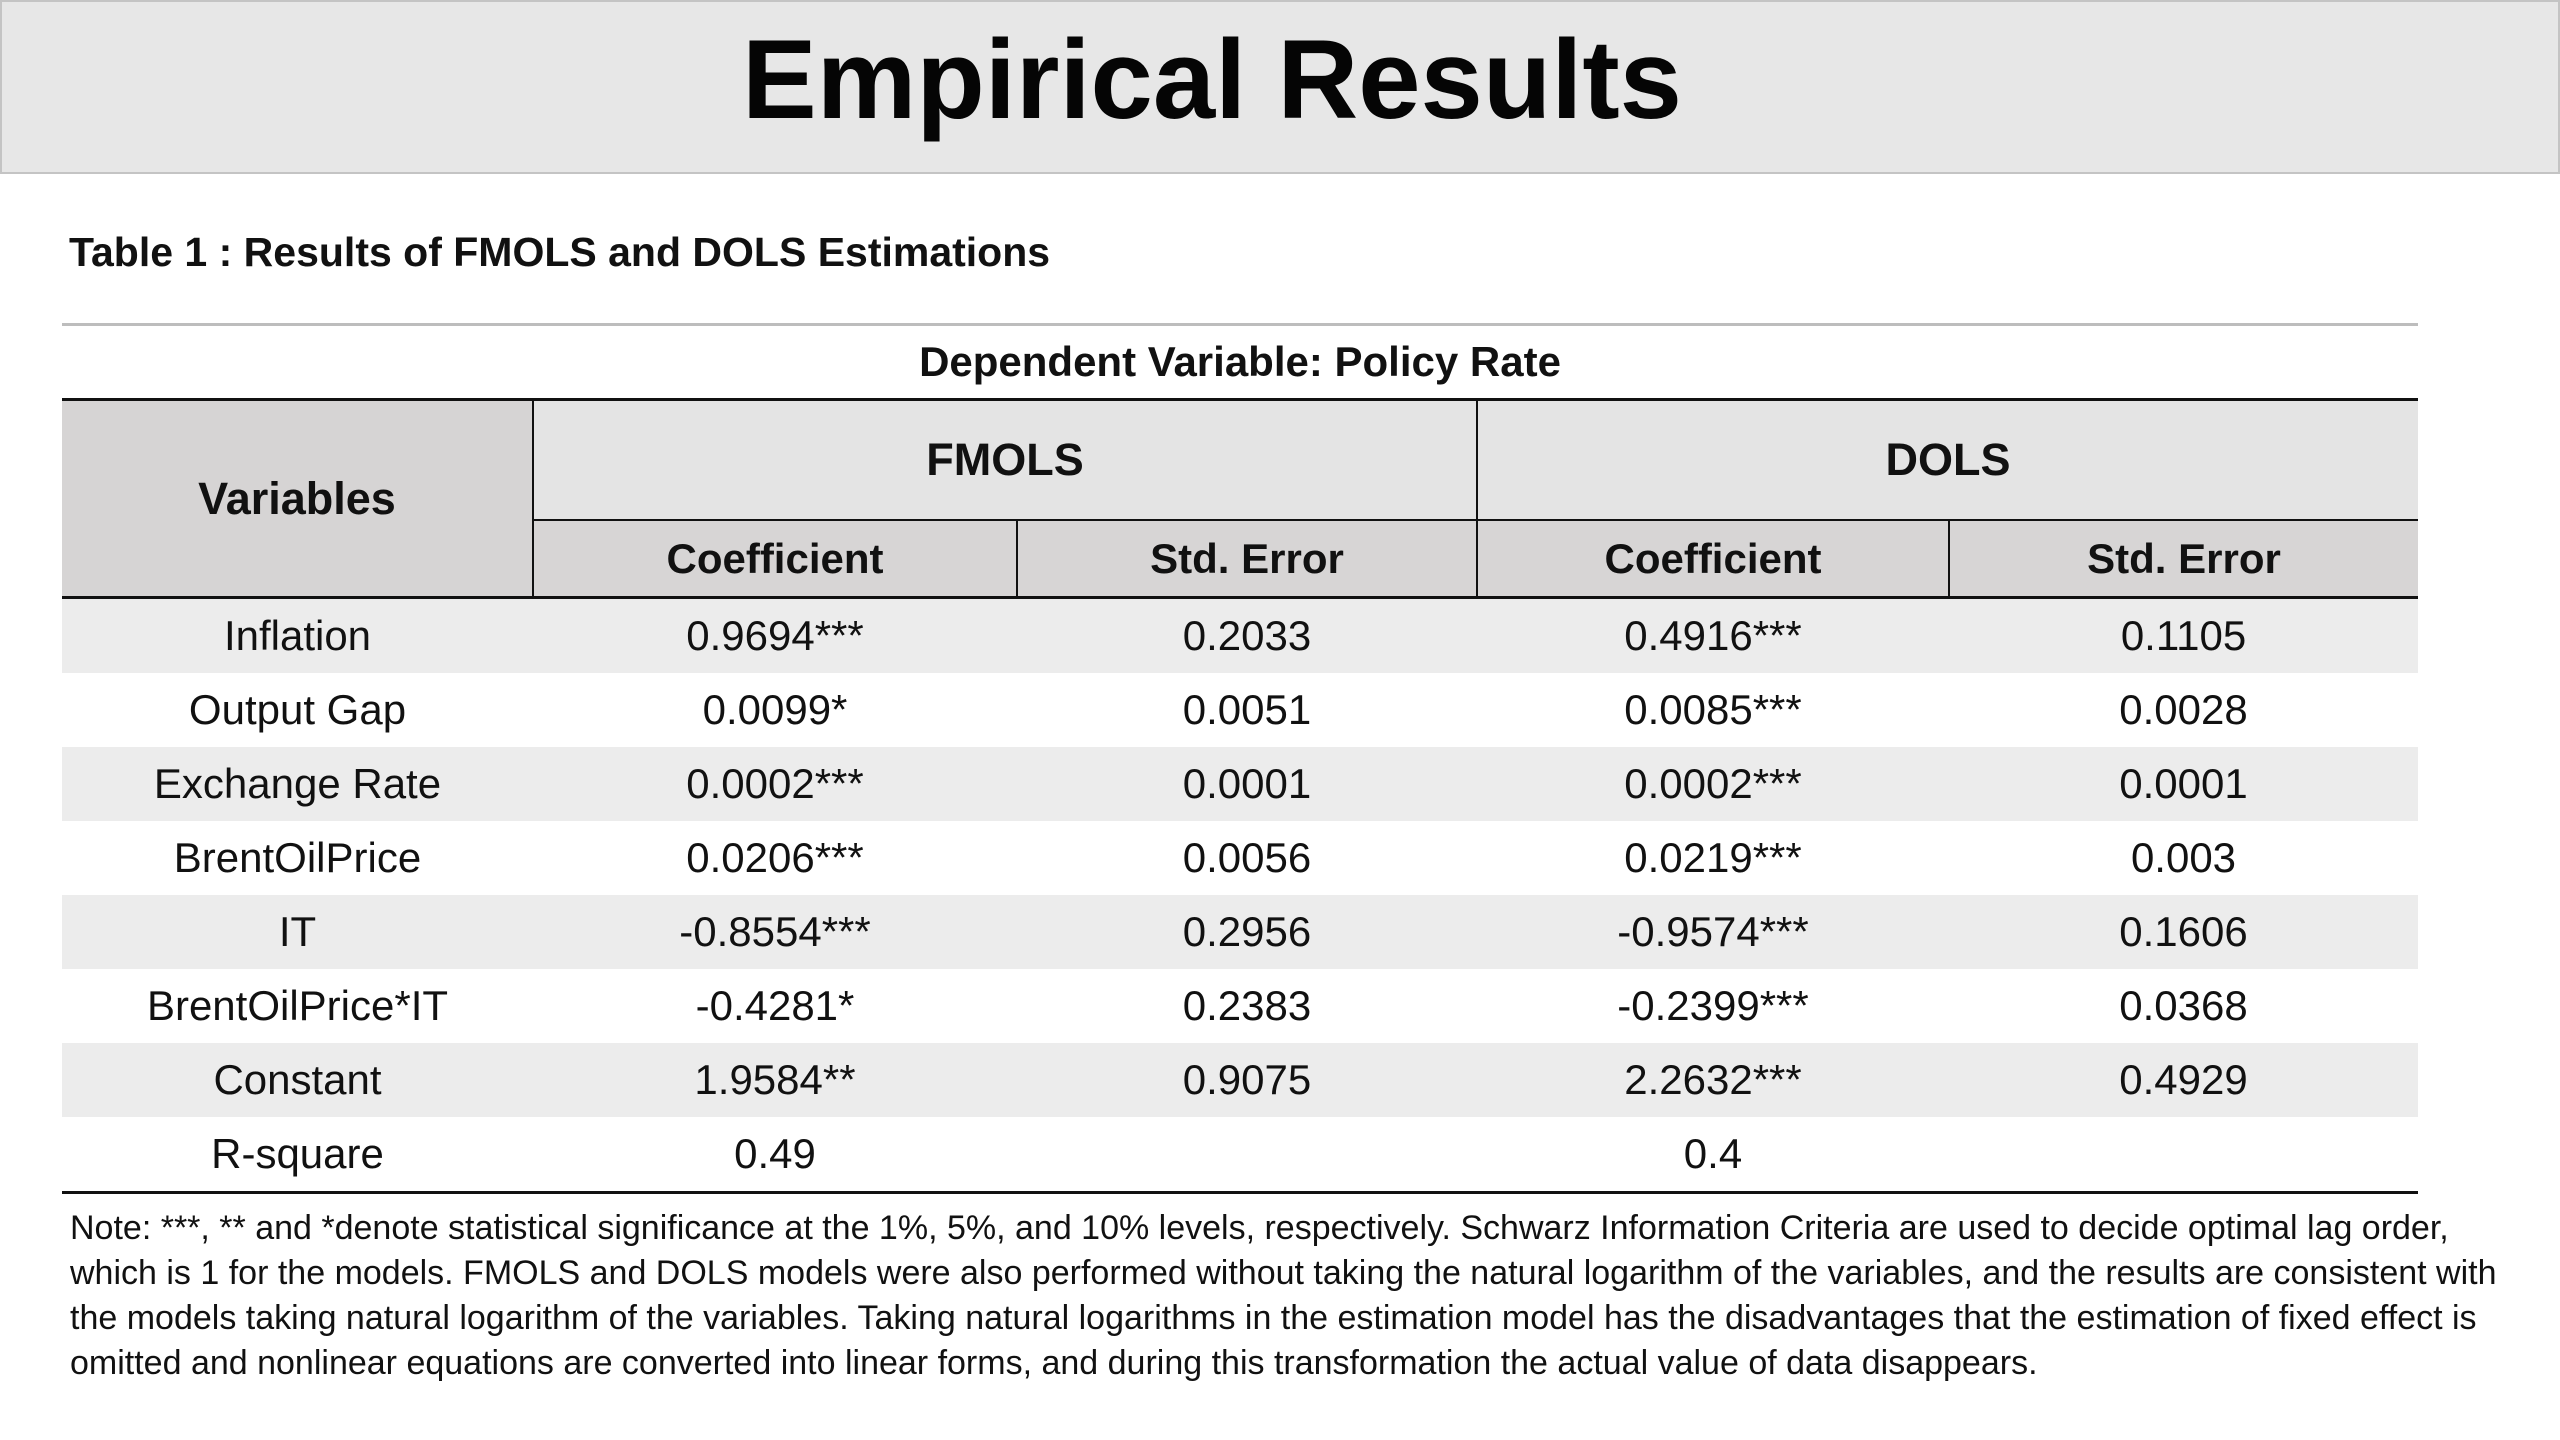 The image size is (2560, 1440). I want to click on fmols-std-error: 0.0056, so click(1247, 858).